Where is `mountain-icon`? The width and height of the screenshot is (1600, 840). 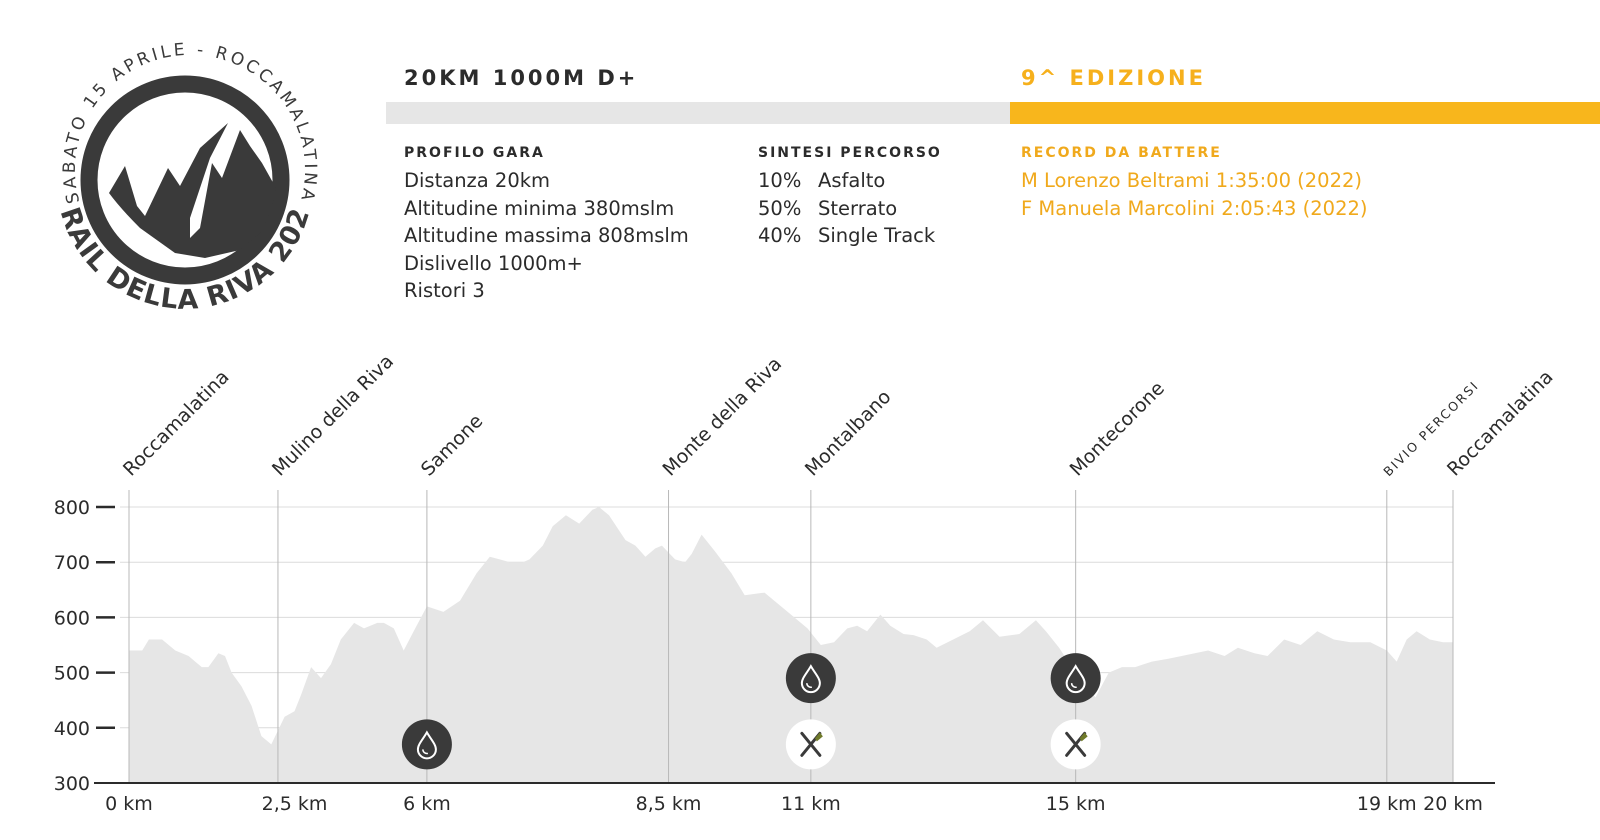 mountain-icon is located at coordinates (192, 190).